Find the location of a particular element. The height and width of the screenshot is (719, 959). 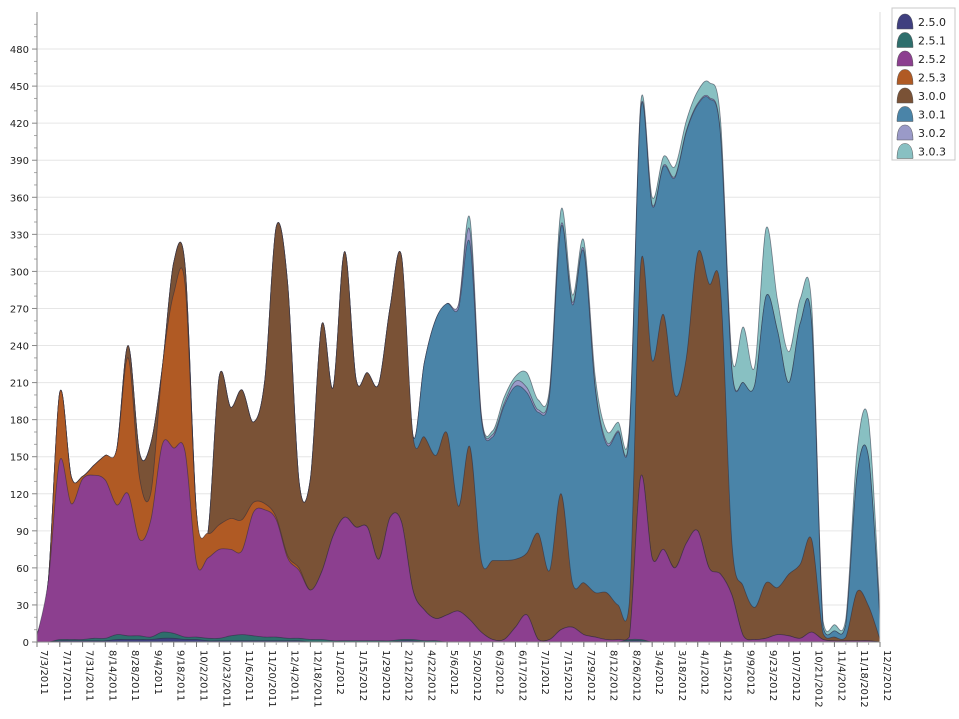

legend: 2.5.0 2.5.1 2.5.2 2.5.3 3.0.0 3.0.1 3.0.2 3.0.3 is located at coordinates (923, 84).